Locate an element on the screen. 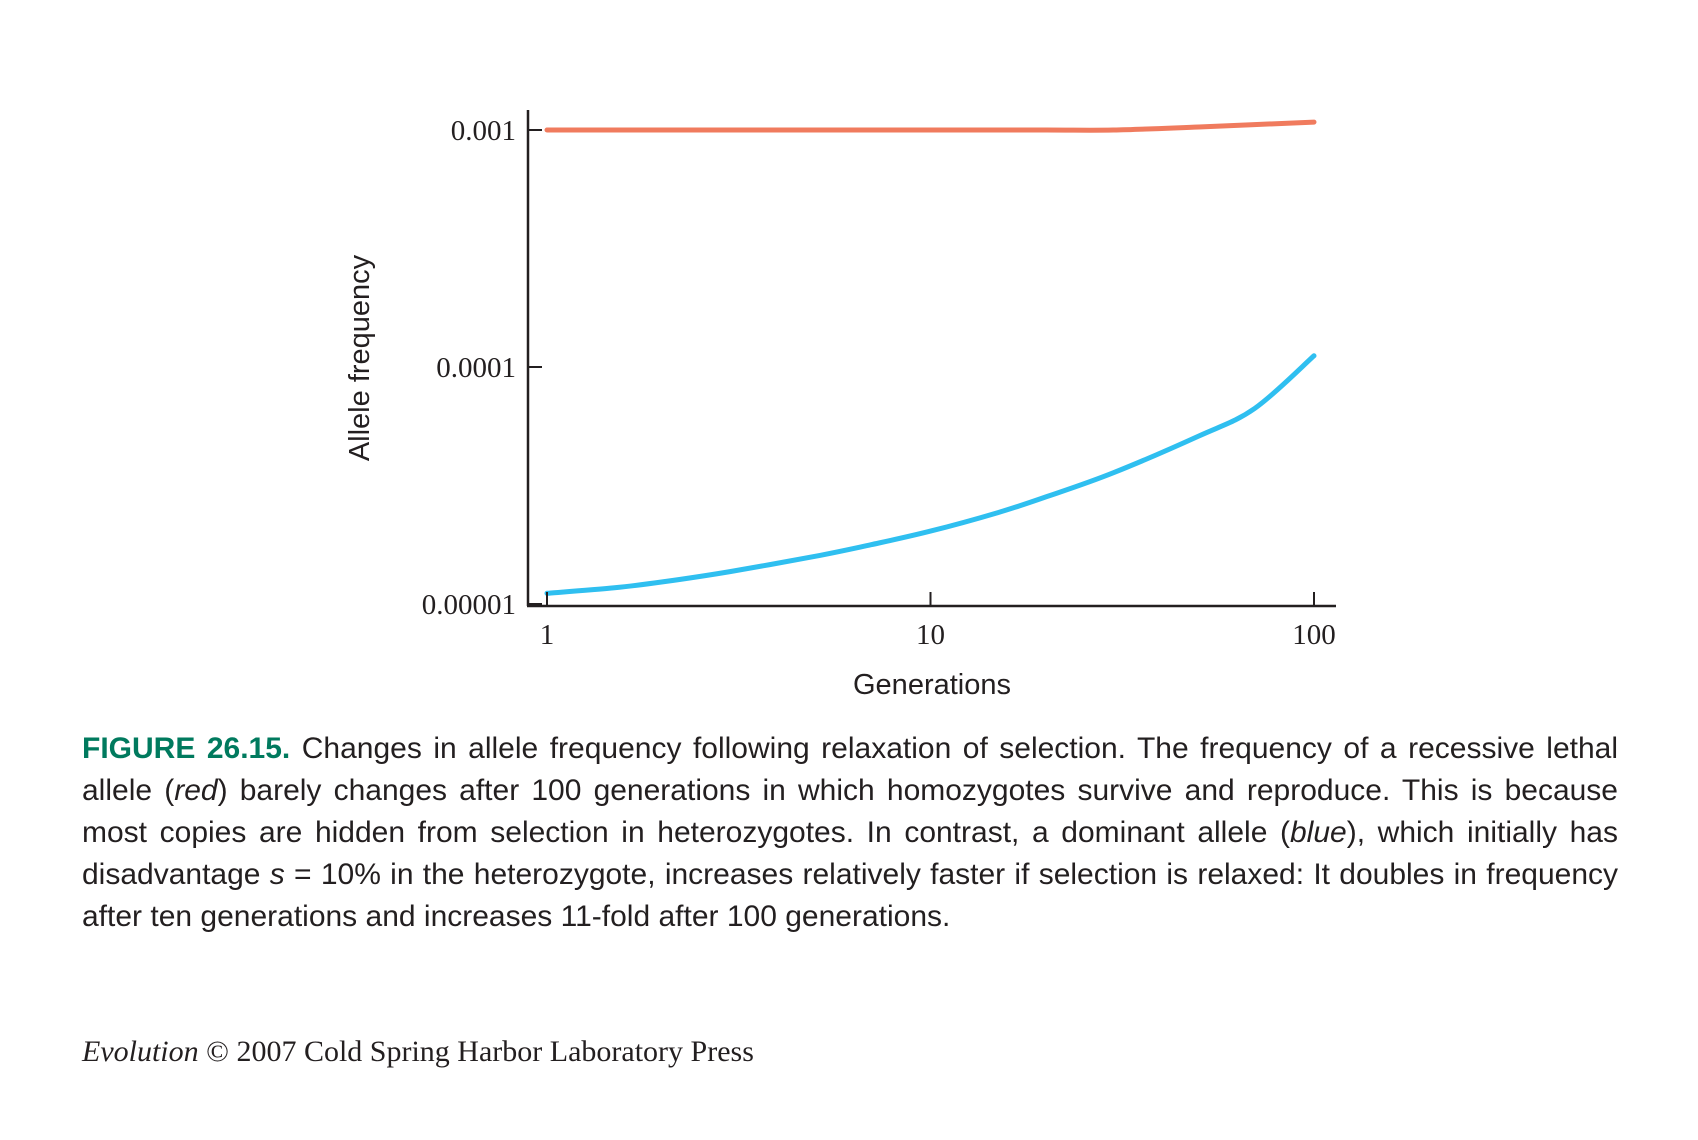  x-tick-label-3: 100 is located at coordinates (1314, 635).